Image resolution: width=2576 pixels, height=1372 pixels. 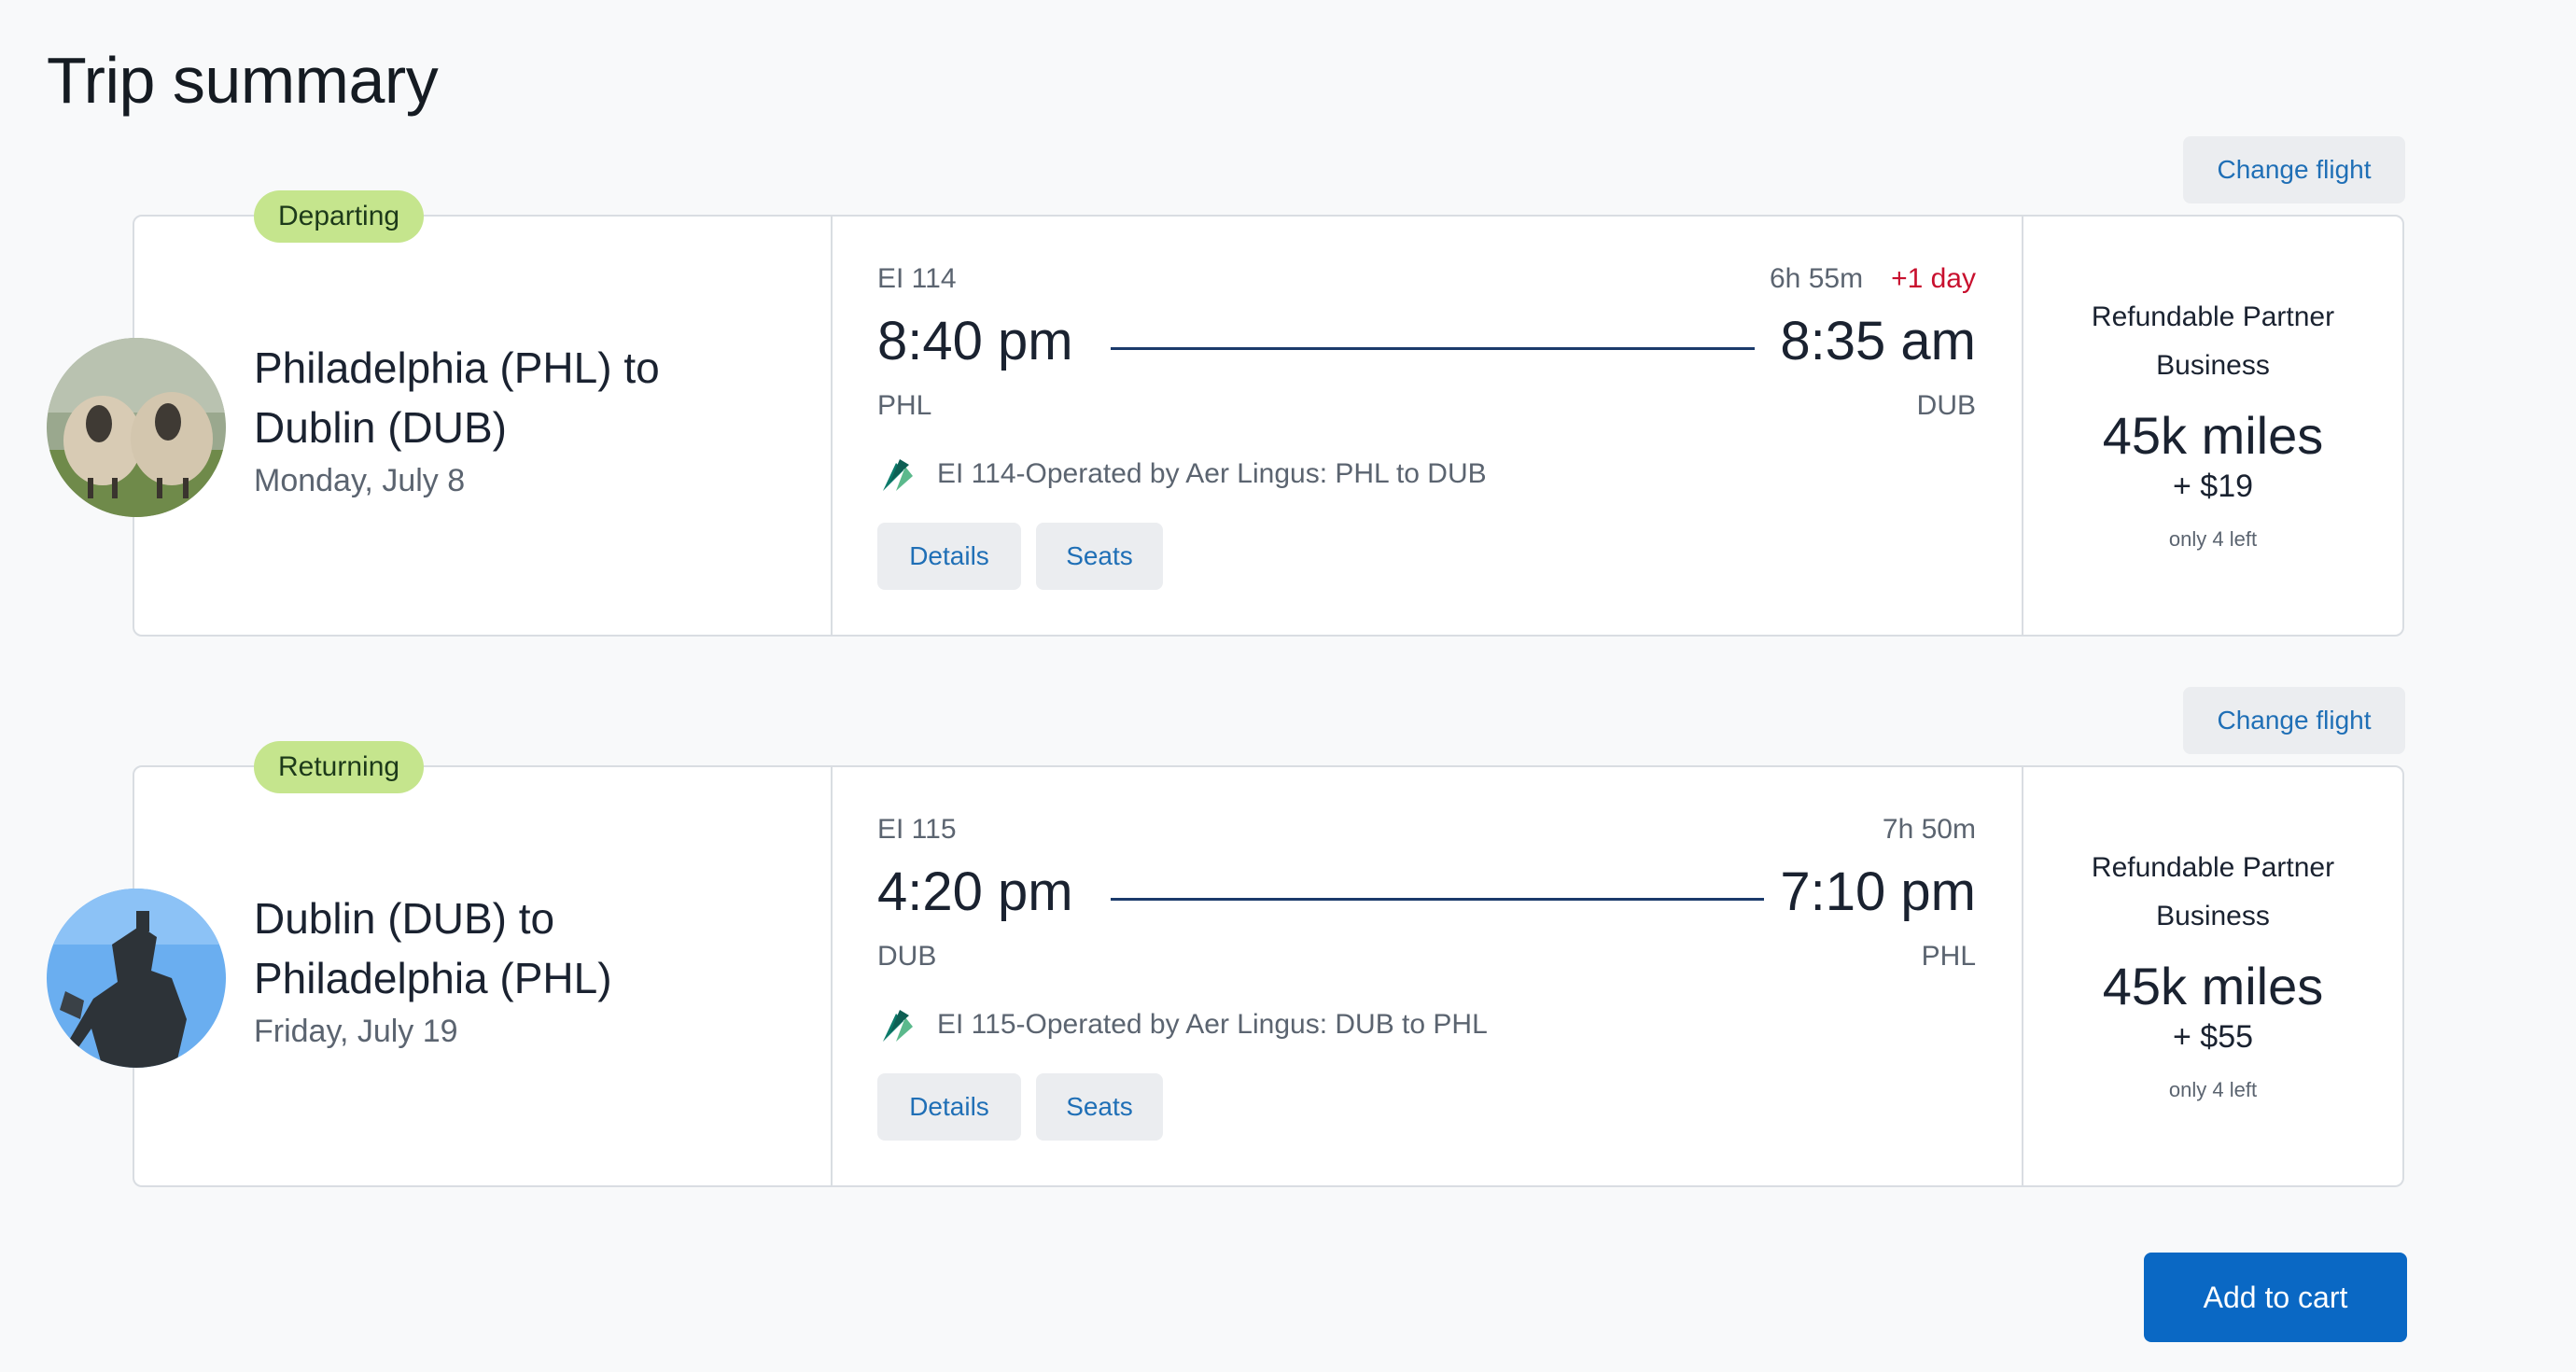 What do you see at coordinates (1946, 405) in the screenshot?
I see `arrival-airport-code: DUB` at bounding box center [1946, 405].